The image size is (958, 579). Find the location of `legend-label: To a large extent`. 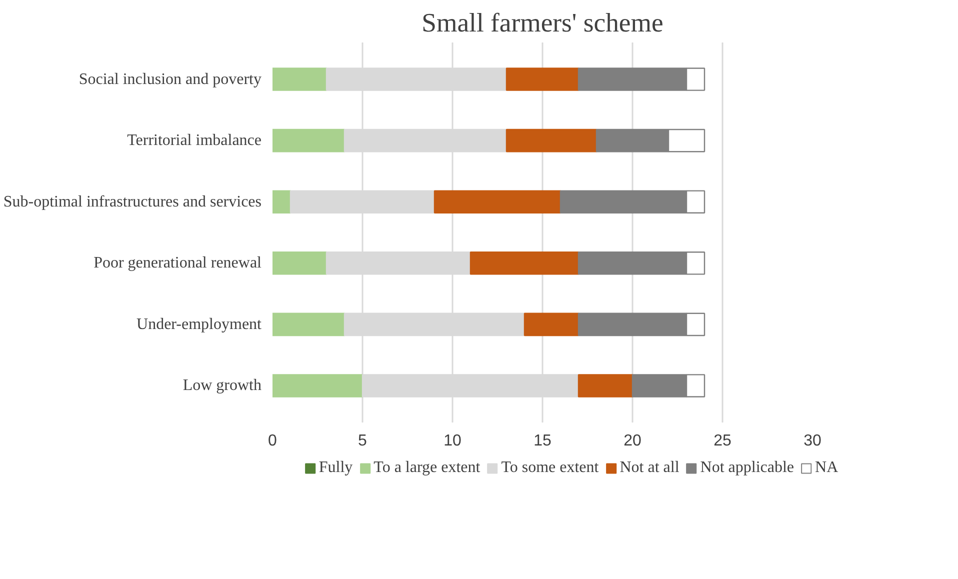

legend-label: To a large extent is located at coordinates (427, 468).